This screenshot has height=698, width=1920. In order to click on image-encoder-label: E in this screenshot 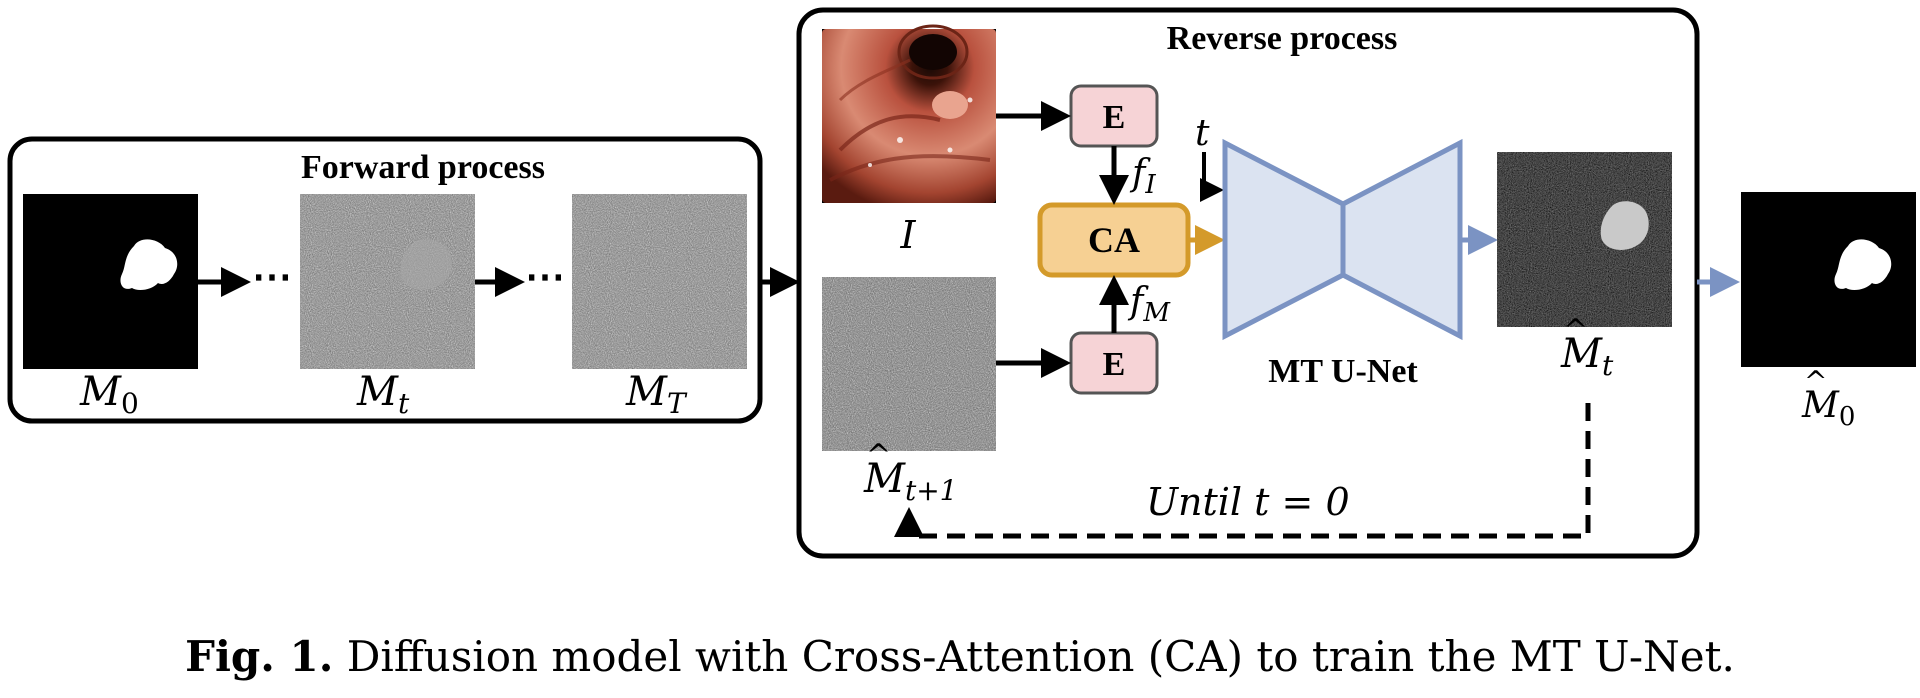, I will do `click(1114, 117)`.